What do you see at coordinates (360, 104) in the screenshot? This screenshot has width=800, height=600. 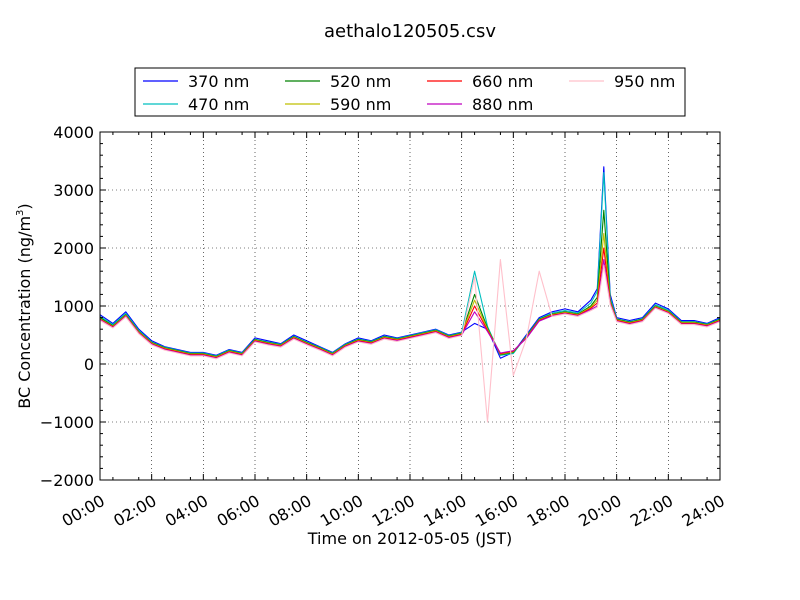 I see `legend-label: 590 nm` at bounding box center [360, 104].